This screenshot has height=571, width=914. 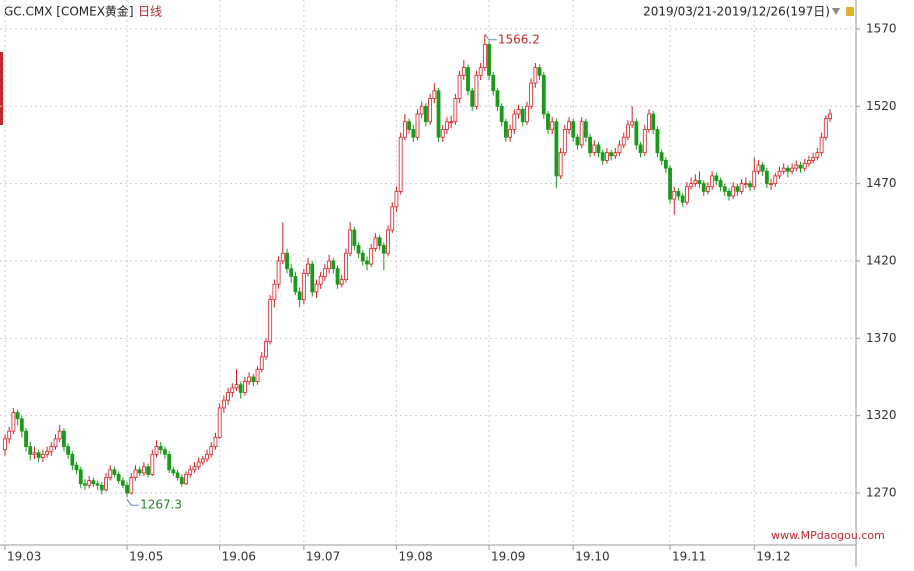 I want to click on y-tick-label: 1370, so click(x=881, y=338).